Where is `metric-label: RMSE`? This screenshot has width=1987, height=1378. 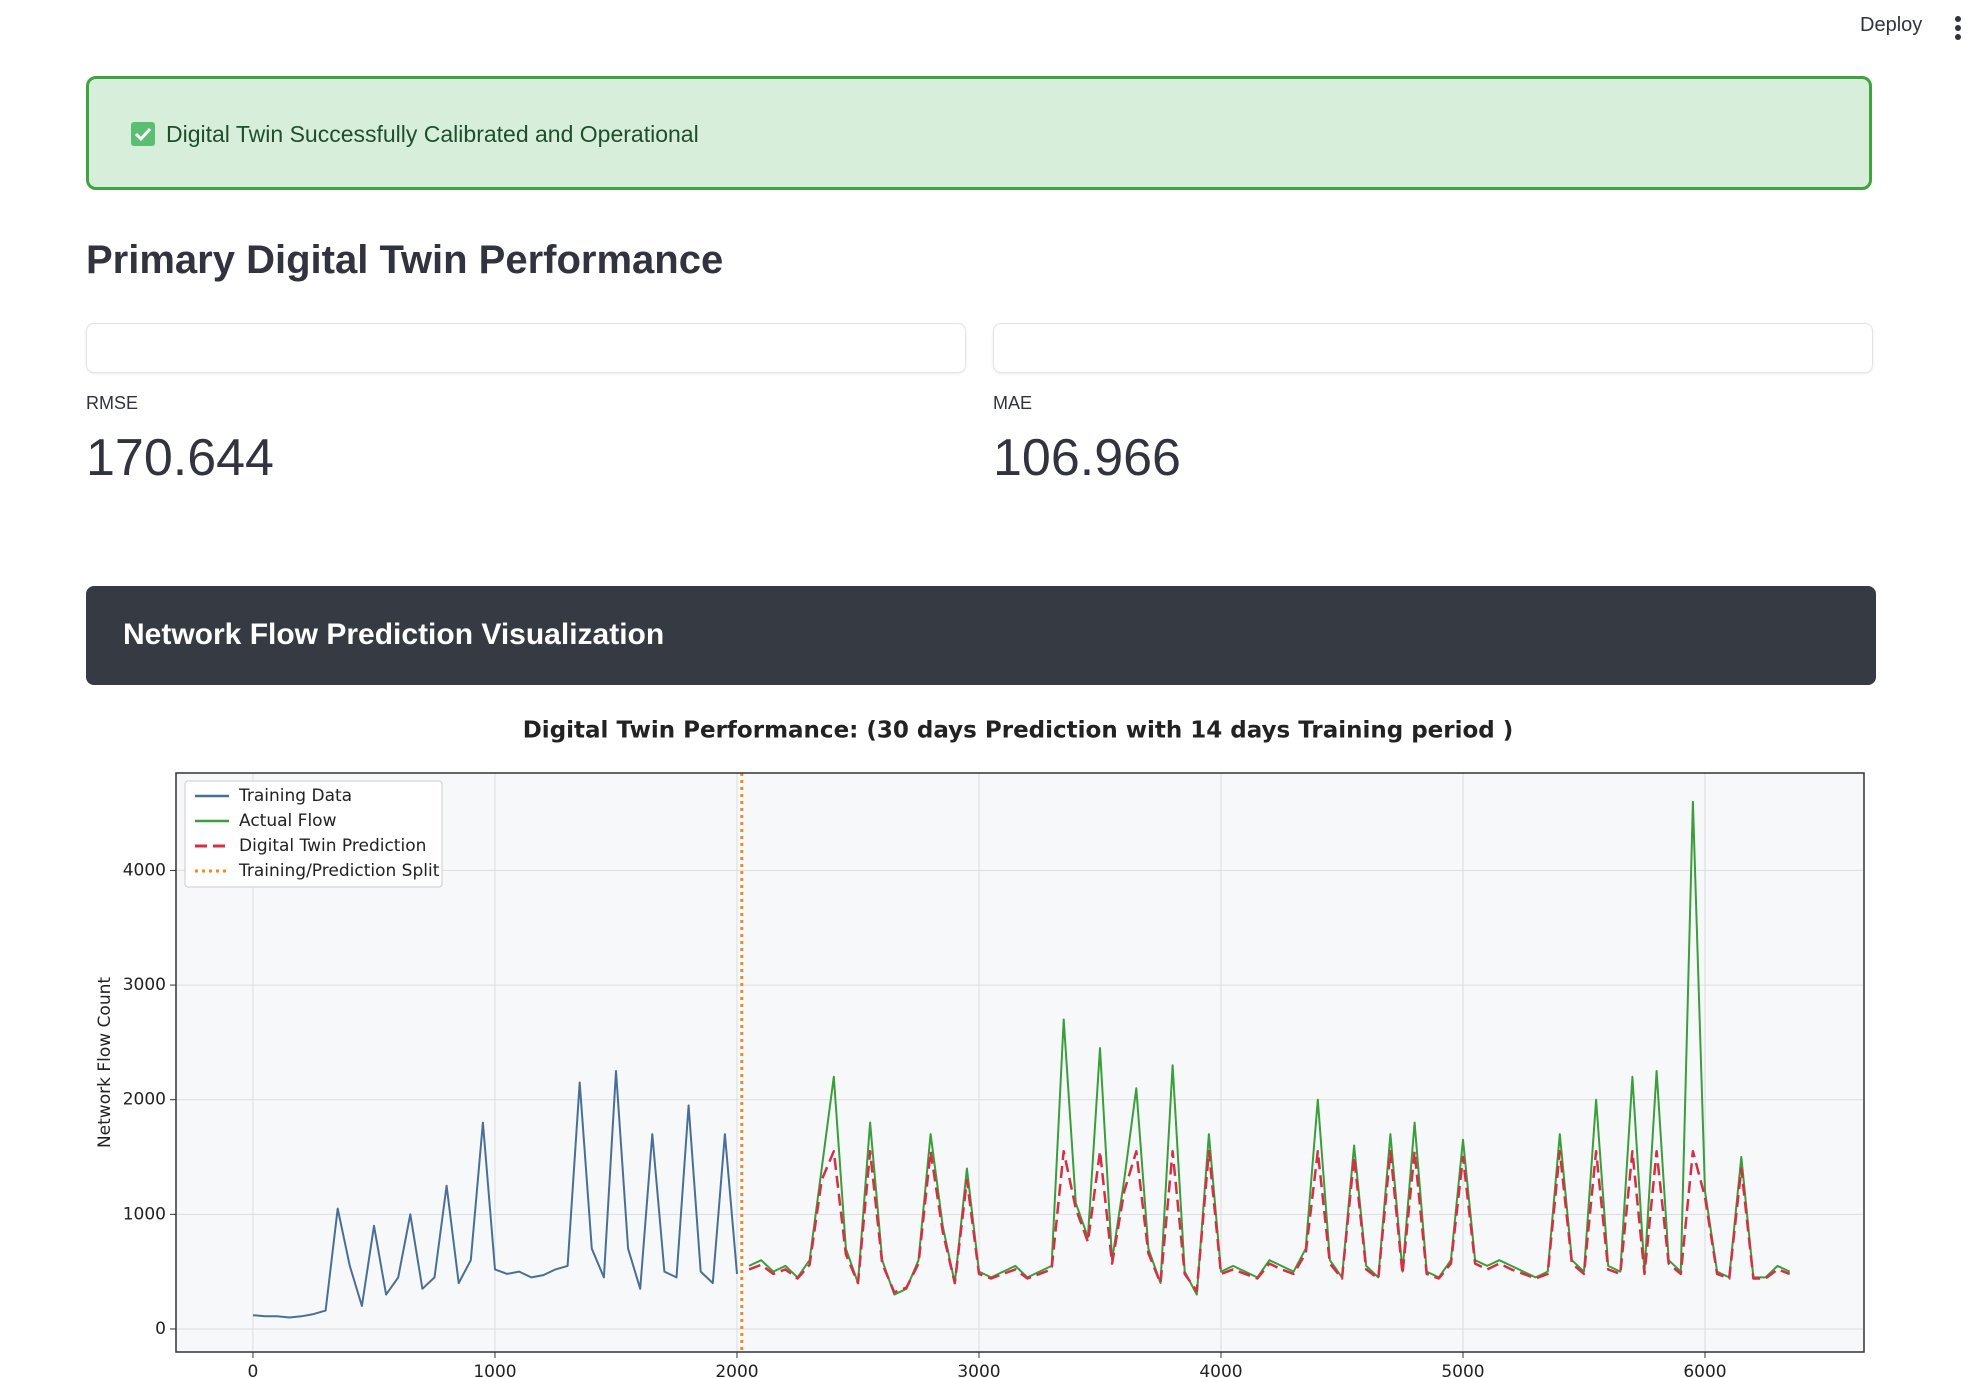 metric-label: RMSE is located at coordinates (112, 403).